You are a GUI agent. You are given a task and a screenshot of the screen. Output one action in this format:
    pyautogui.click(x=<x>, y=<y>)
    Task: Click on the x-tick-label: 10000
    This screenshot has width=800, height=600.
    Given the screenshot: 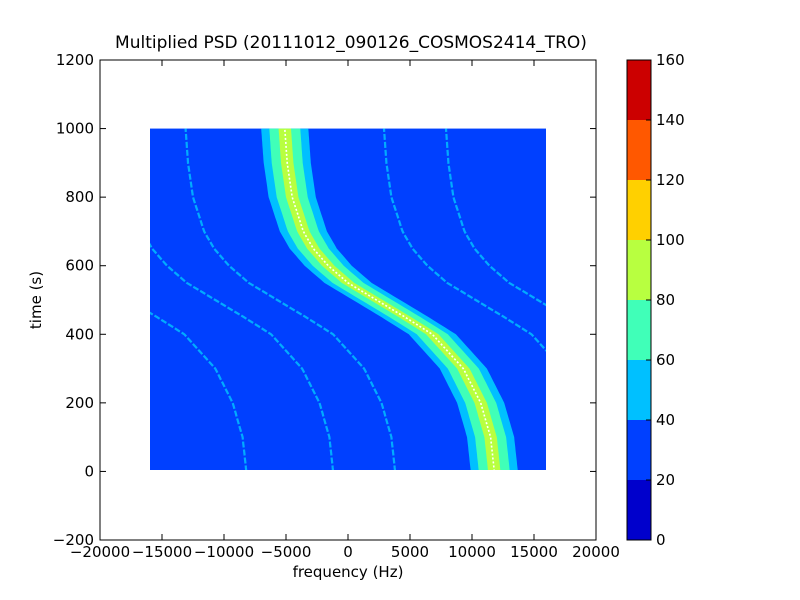 What is the action you would take?
    pyautogui.click(x=472, y=552)
    